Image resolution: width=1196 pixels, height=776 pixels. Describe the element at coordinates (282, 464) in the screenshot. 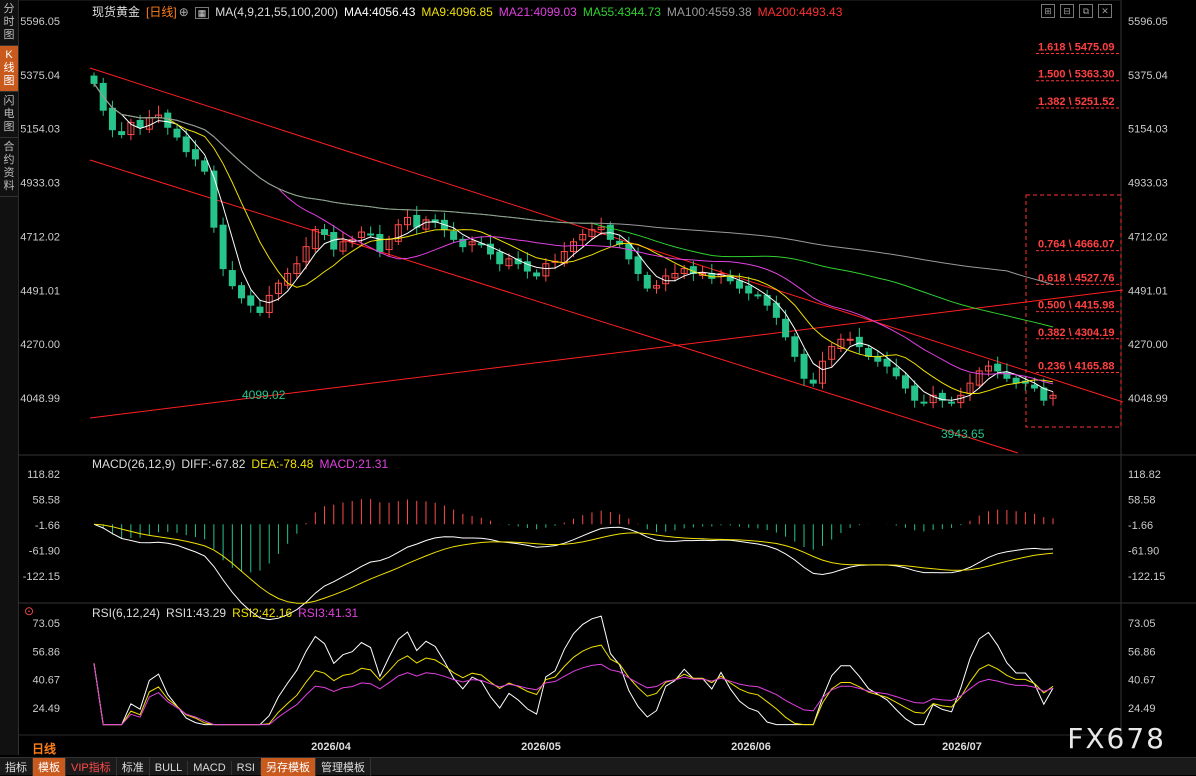

I see `macd-dea: DEA:-78.48` at that location.